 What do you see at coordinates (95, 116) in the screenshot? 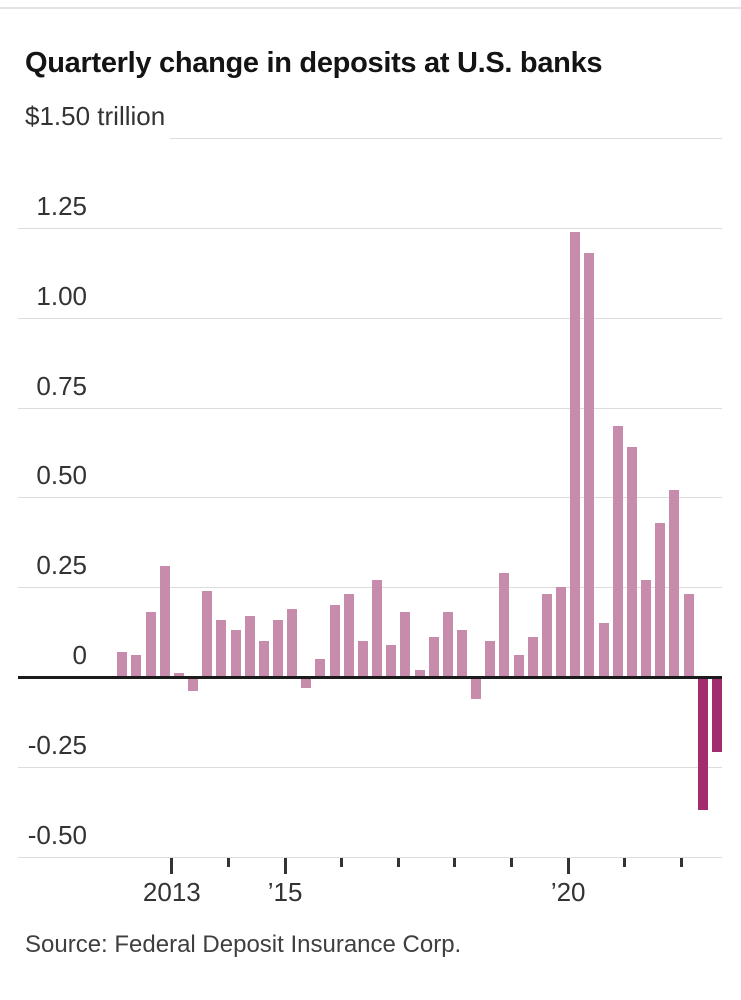
I see `y-axis-unit-label: $1.50 trillion` at bounding box center [95, 116].